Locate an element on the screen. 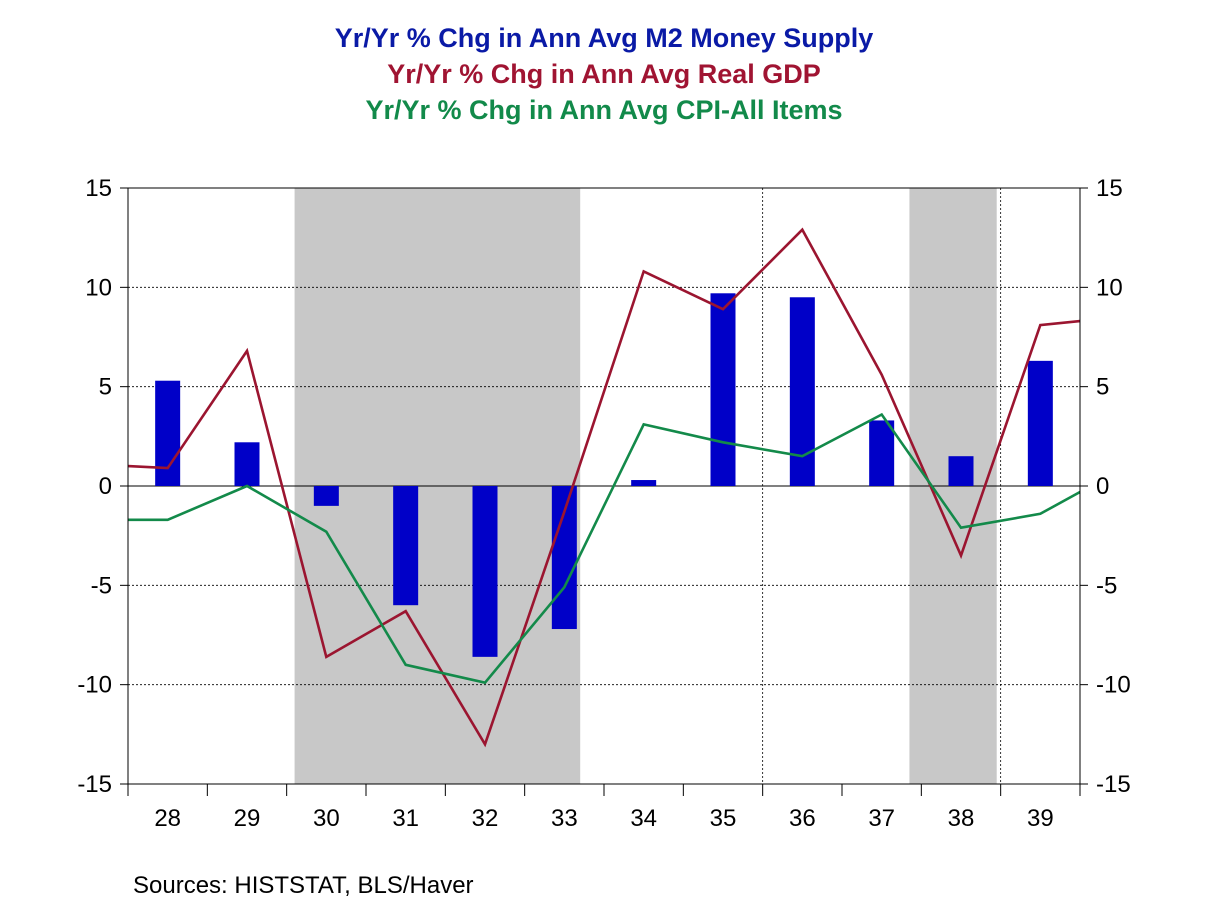 The image size is (1208, 906). x-tick-label: 36 is located at coordinates (802, 818).